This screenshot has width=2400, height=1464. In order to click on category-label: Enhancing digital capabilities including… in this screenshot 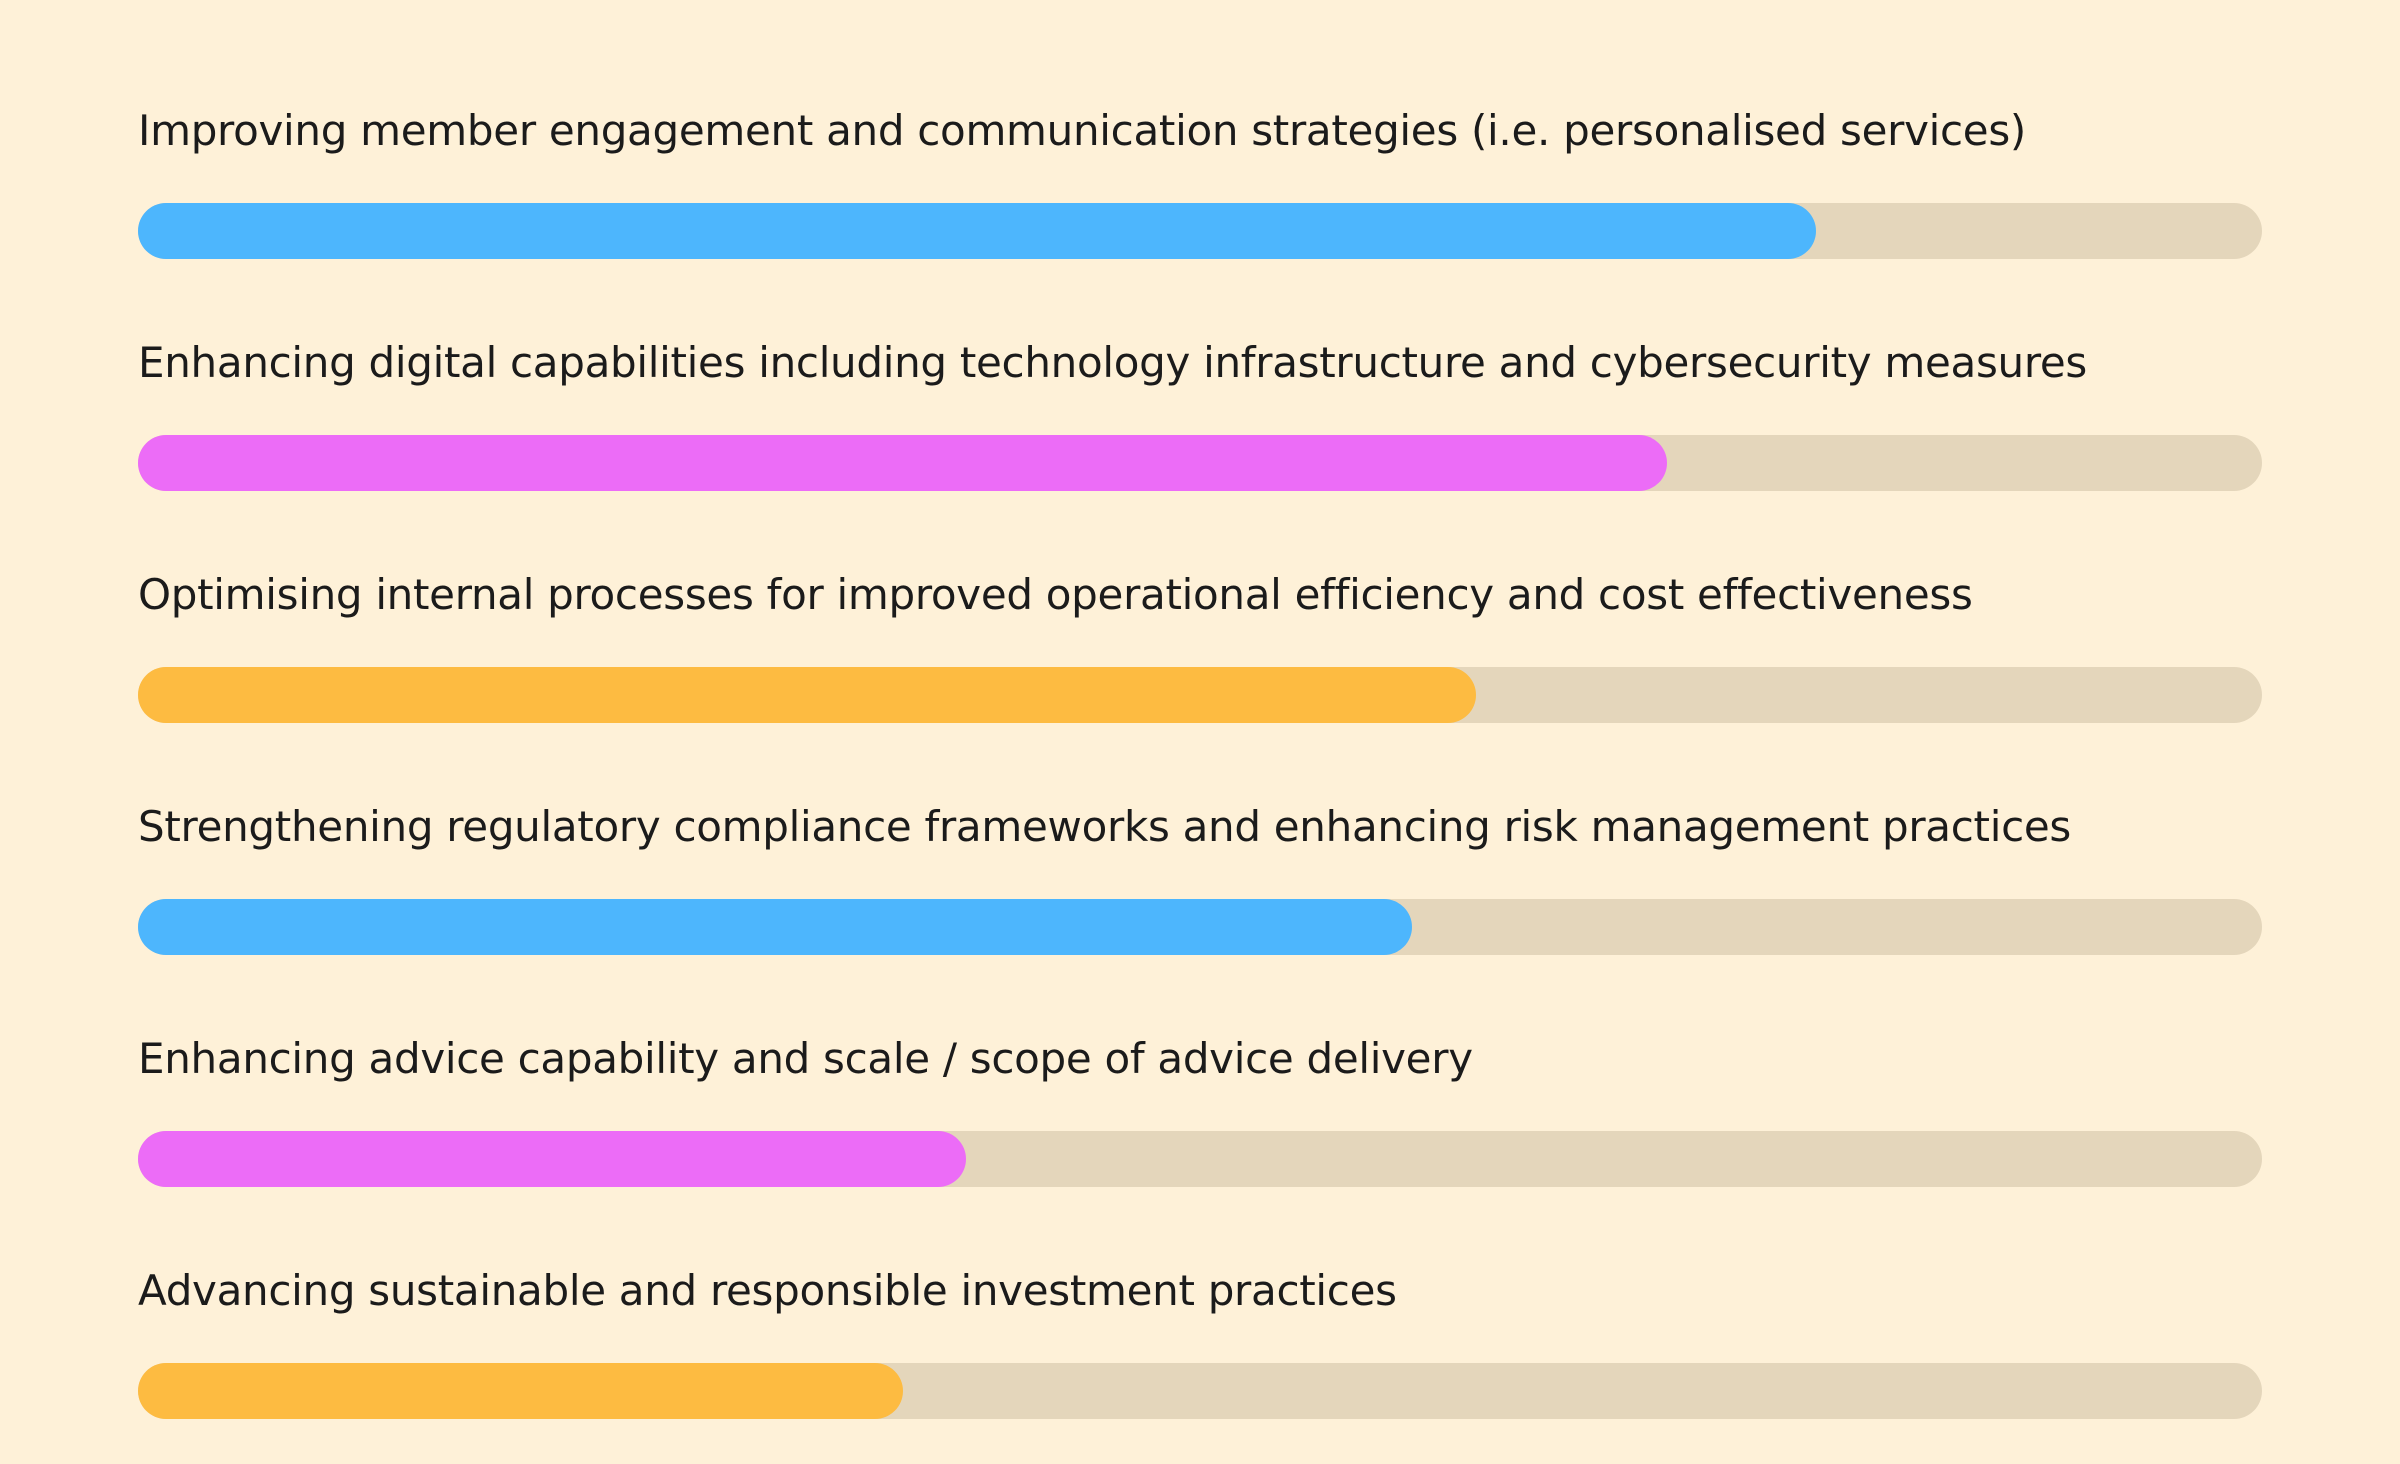, I will do `click(1113, 362)`.